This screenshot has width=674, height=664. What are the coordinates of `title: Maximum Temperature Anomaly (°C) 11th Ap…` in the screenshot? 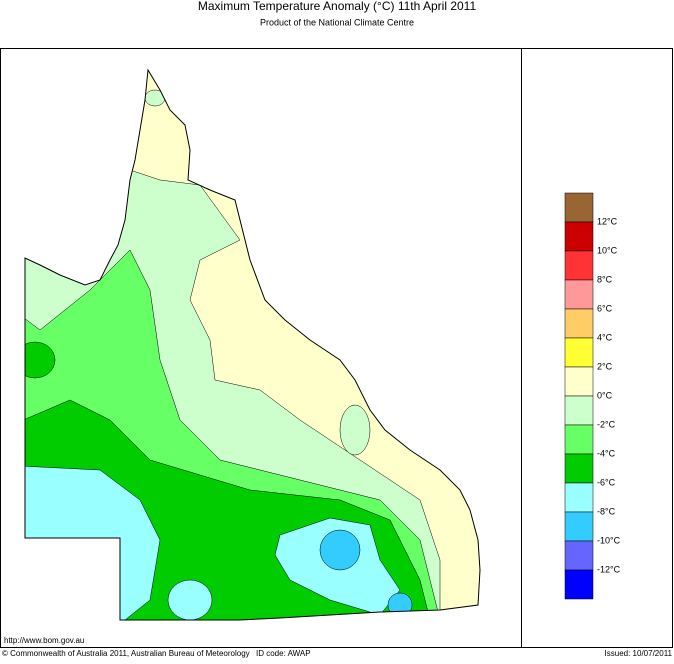 It's located at (337, 6).